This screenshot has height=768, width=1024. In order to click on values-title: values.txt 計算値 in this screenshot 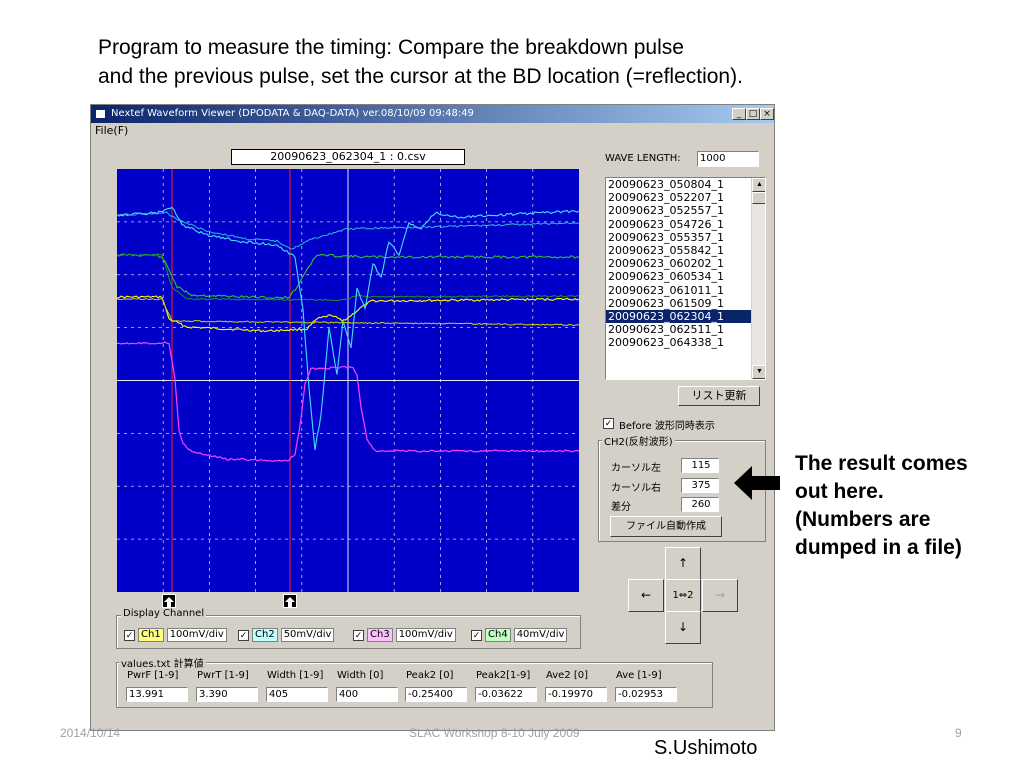, I will do `click(162, 662)`.